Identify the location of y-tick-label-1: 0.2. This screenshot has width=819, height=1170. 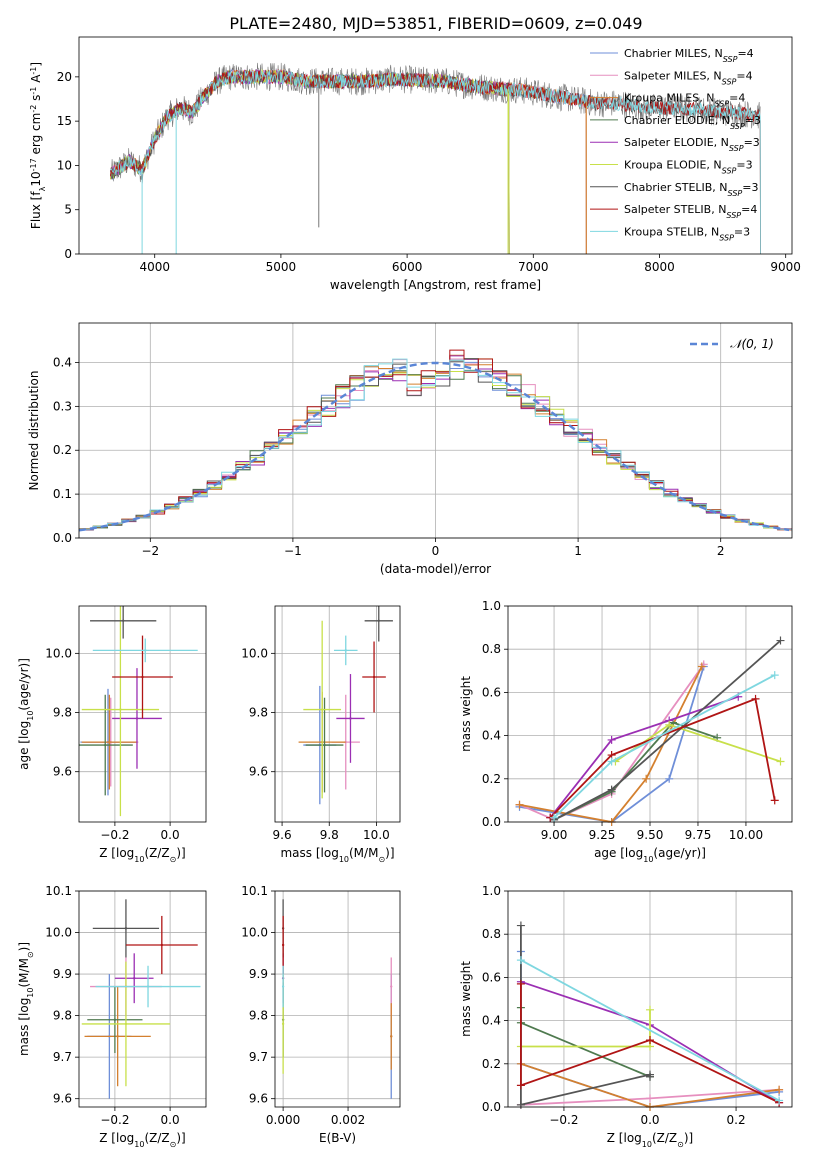
(491, 779).